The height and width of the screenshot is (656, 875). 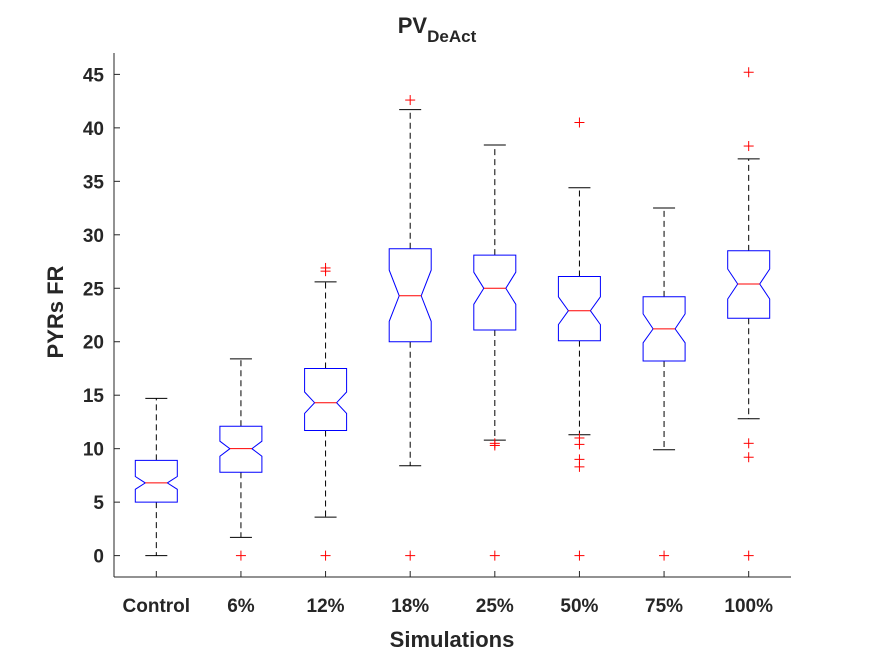 I want to click on y-tick-label: 20, so click(x=93, y=343).